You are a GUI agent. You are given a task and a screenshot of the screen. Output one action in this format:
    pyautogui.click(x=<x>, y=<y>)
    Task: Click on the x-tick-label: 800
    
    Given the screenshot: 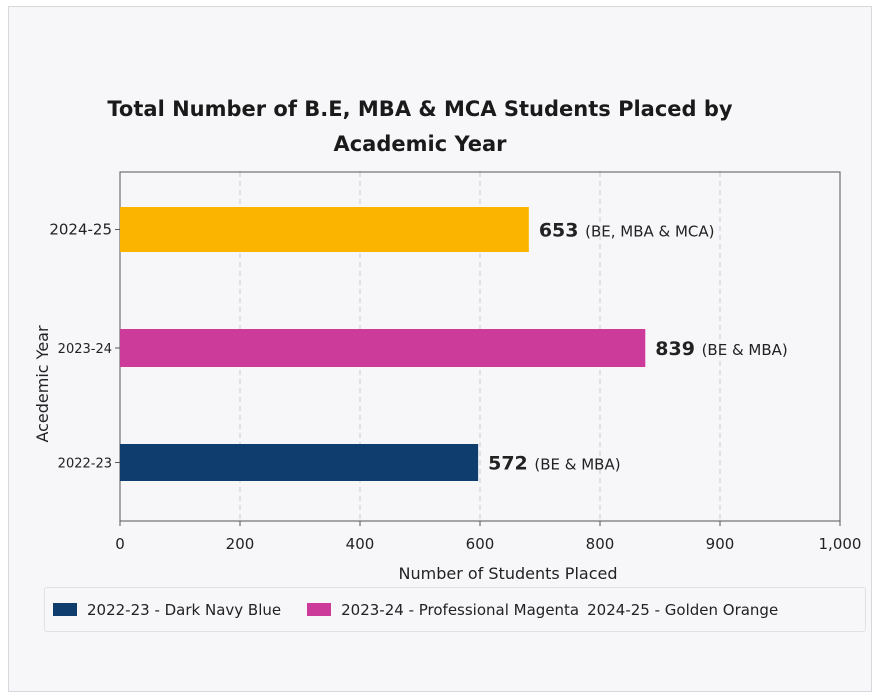 What is the action you would take?
    pyautogui.click(x=600, y=544)
    